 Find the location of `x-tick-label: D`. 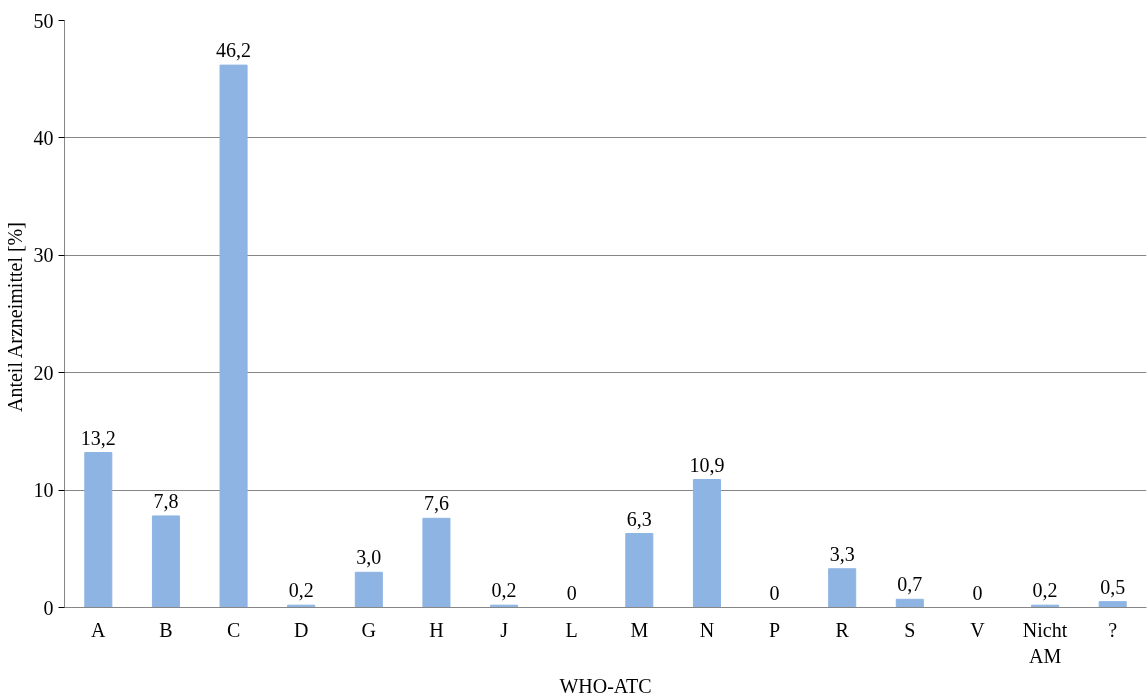

x-tick-label: D is located at coordinates (301, 629).